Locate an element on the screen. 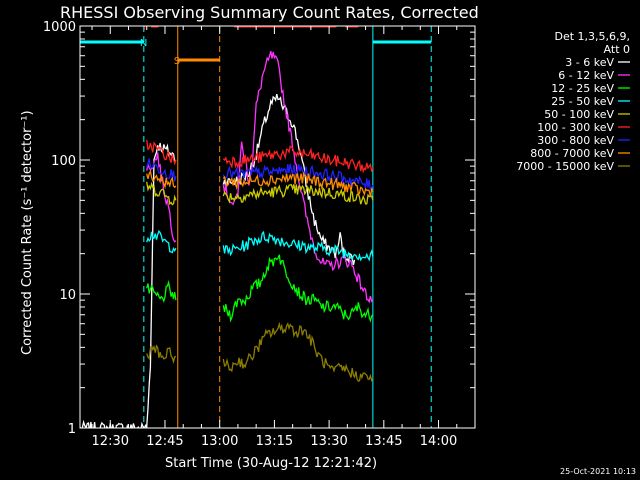 The width and height of the screenshot is (640, 480). x-tick-label-3: 13:15 is located at coordinates (274, 441).